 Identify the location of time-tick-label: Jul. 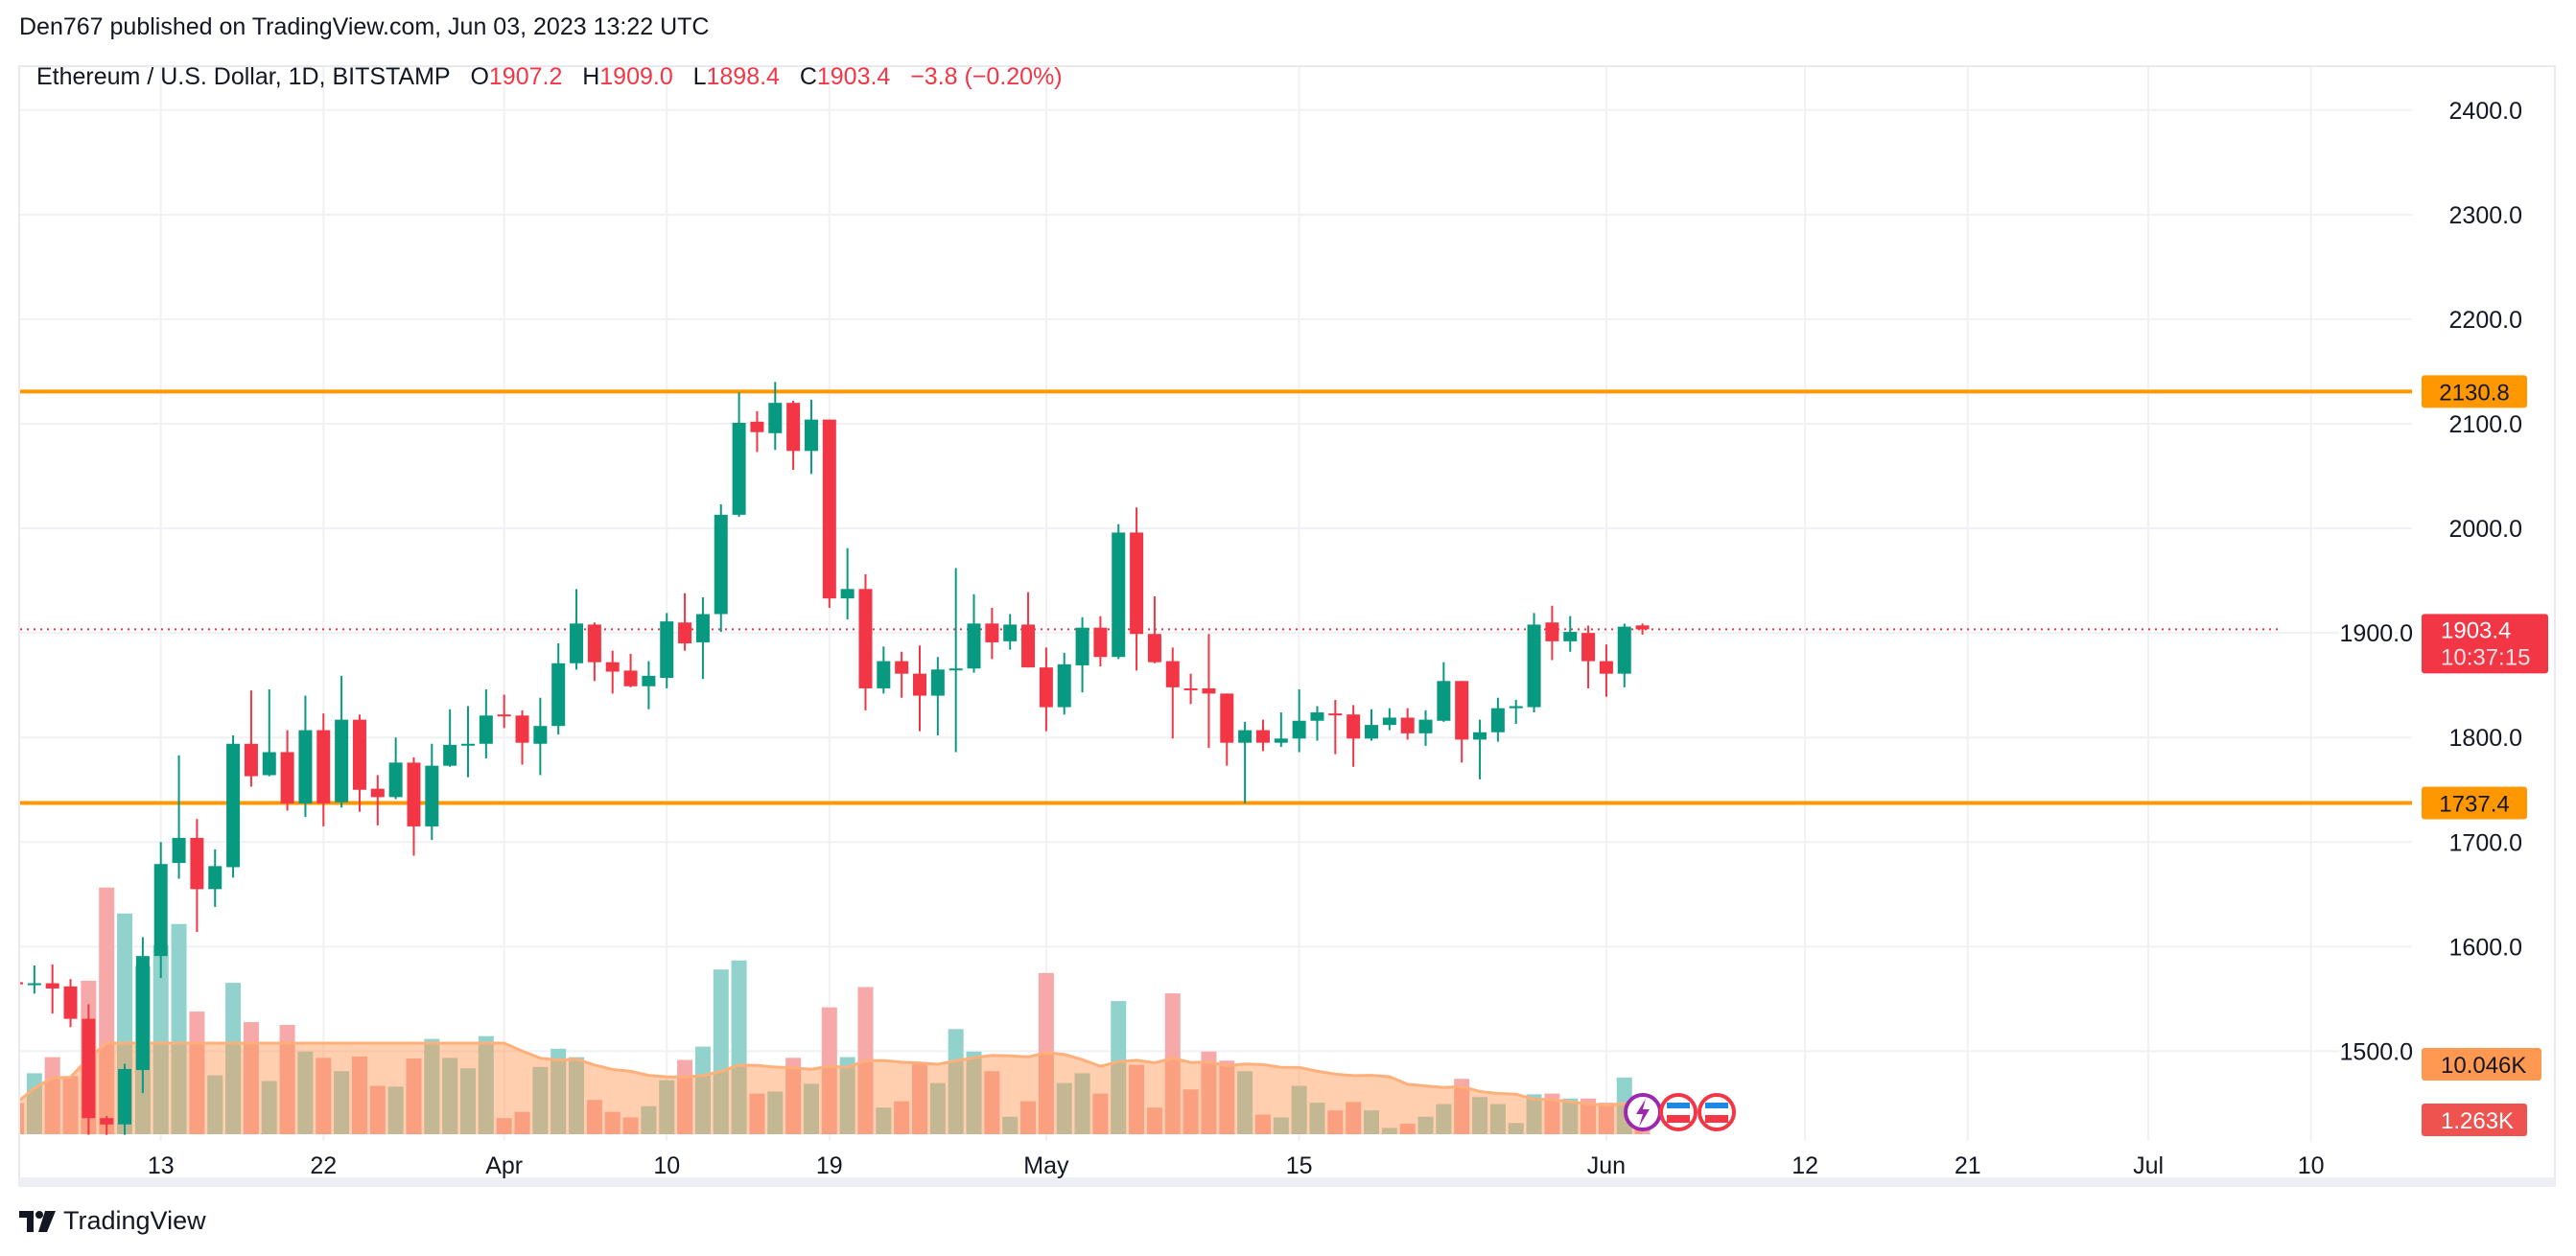
(2148, 1165).